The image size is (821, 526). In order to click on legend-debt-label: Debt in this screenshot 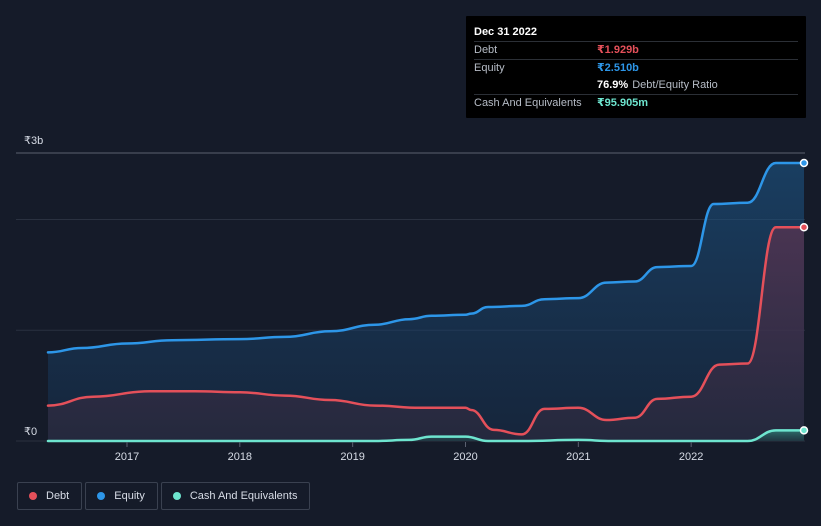, I will do `click(58, 496)`.